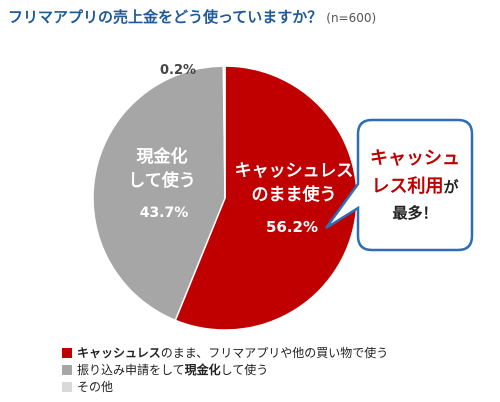 Image resolution: width=500 pixels, height=402 pixels. What do you see at coordinates (162, 180) in the screenshot?
I see `slice-label-cash-line2: して使う` at bounding box center [162, 180].